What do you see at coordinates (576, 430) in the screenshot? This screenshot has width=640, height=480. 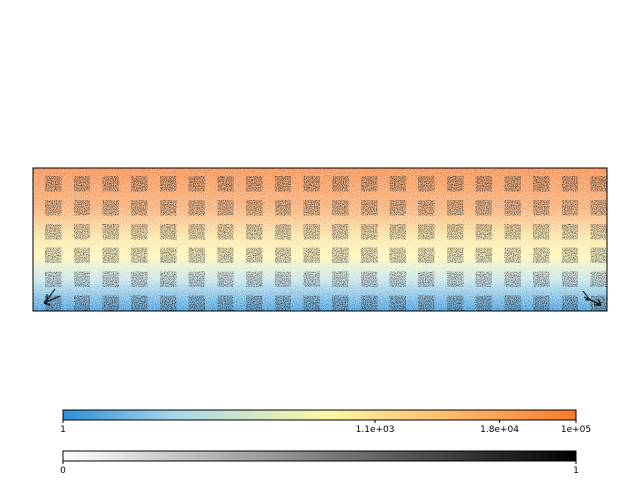 I see `colorbar-tick-label: 1e+05` at bounding box center [576, 430].